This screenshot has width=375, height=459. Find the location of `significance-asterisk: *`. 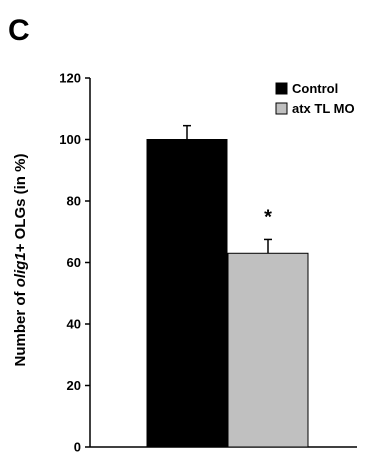

significance-asterisk: * is located at coordinates (268, 217).